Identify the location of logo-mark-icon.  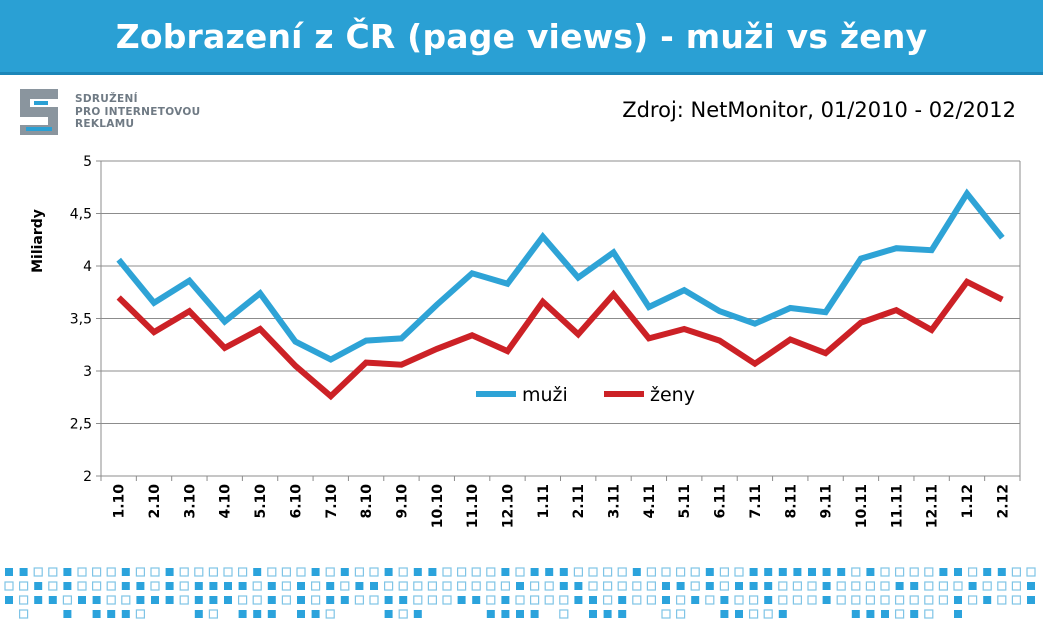
(39, 112).